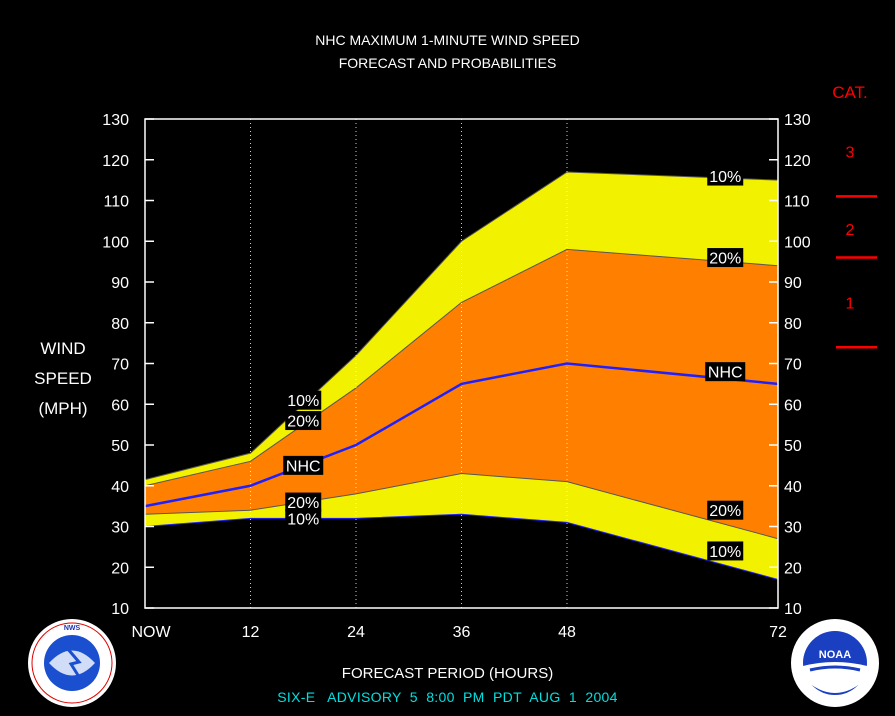  Describe the element at coordinates (835, 663) in the screenshot. I see `noaa-logo-icon: NOAA` at that location.